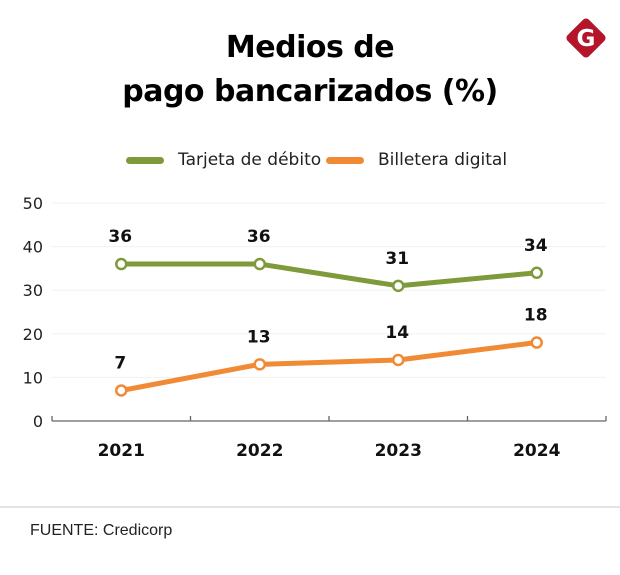 The height and width of the screenshot is (575, 620). I want to click on data-label-tarjeta-de-d-bito-2022: 36, so click(259, 237).